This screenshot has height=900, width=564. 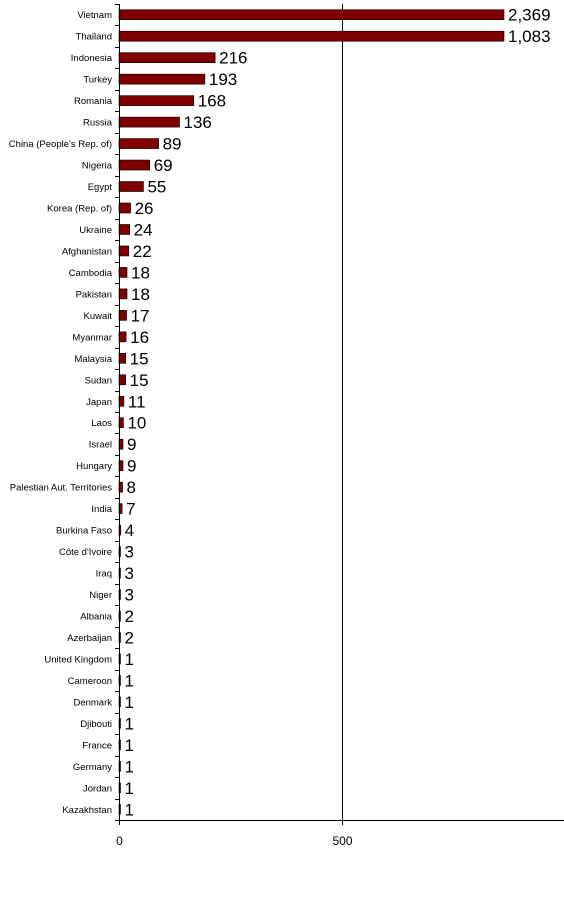 What do you see at coordinates (139, 337) in the screenshot?
I see `value-label: 16` at bounding box center [139, 337].